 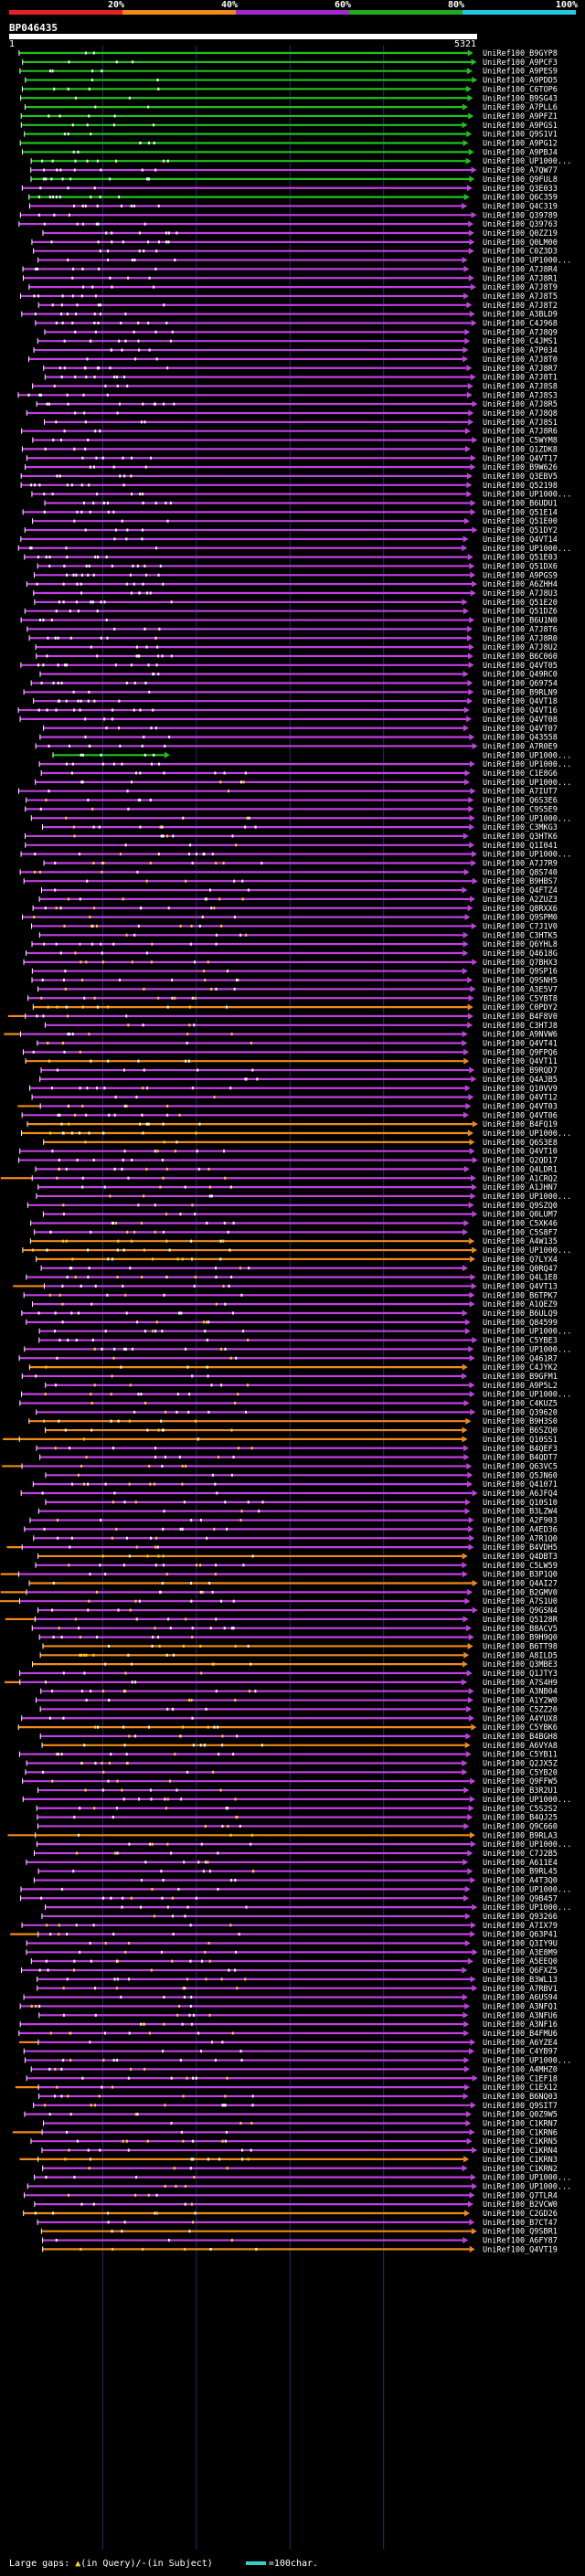 I want to click on hit-row: UniRef100_C5XK46, so click(x=294, y=1224).